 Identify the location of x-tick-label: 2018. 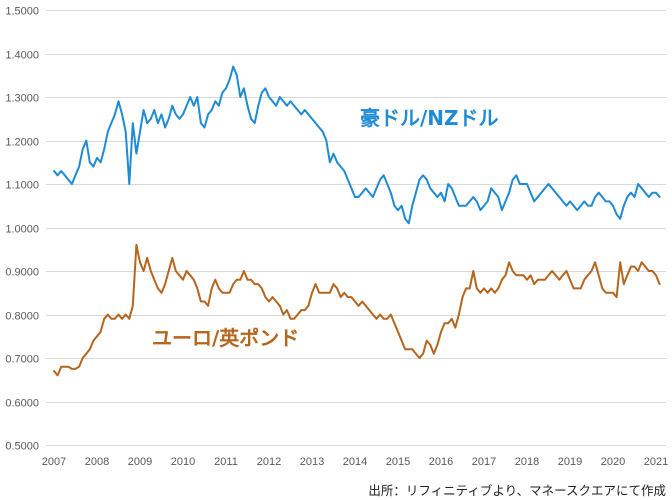
(527, 462).